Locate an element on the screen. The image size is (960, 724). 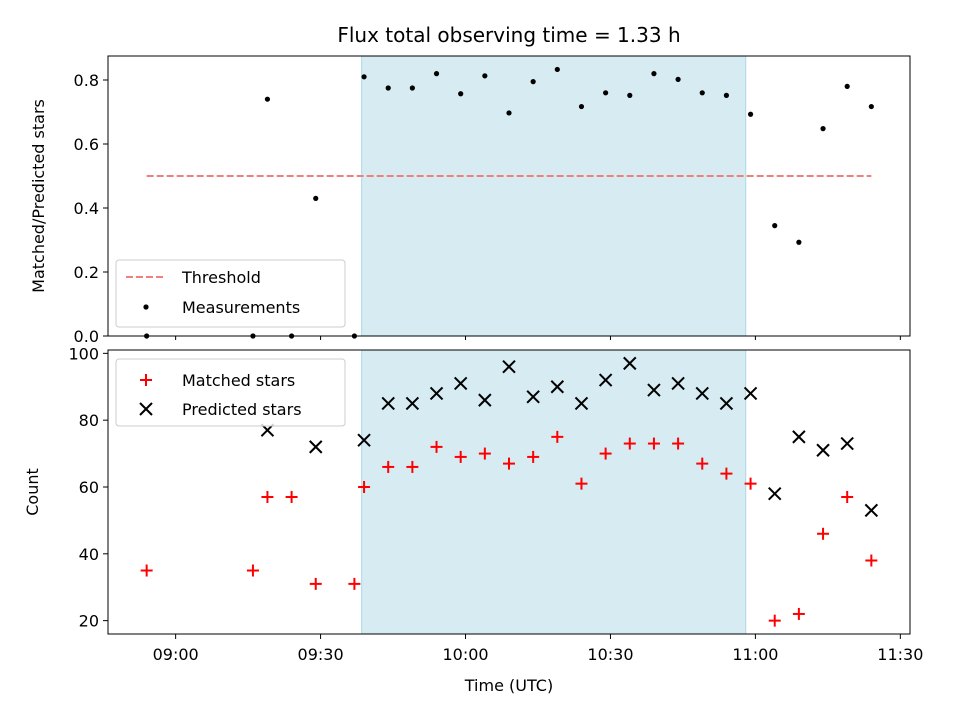
predicted-legend-label: Predicted stars is located at coordinates (242, 409).